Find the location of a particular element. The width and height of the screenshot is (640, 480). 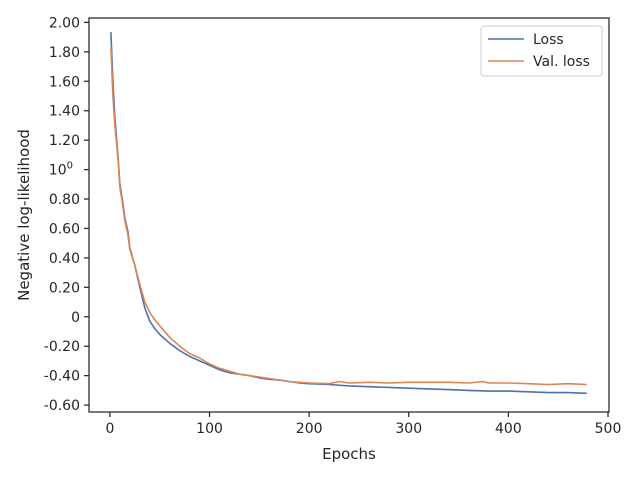

x-axis-label: Epochs is located at coordinates (349, 454).